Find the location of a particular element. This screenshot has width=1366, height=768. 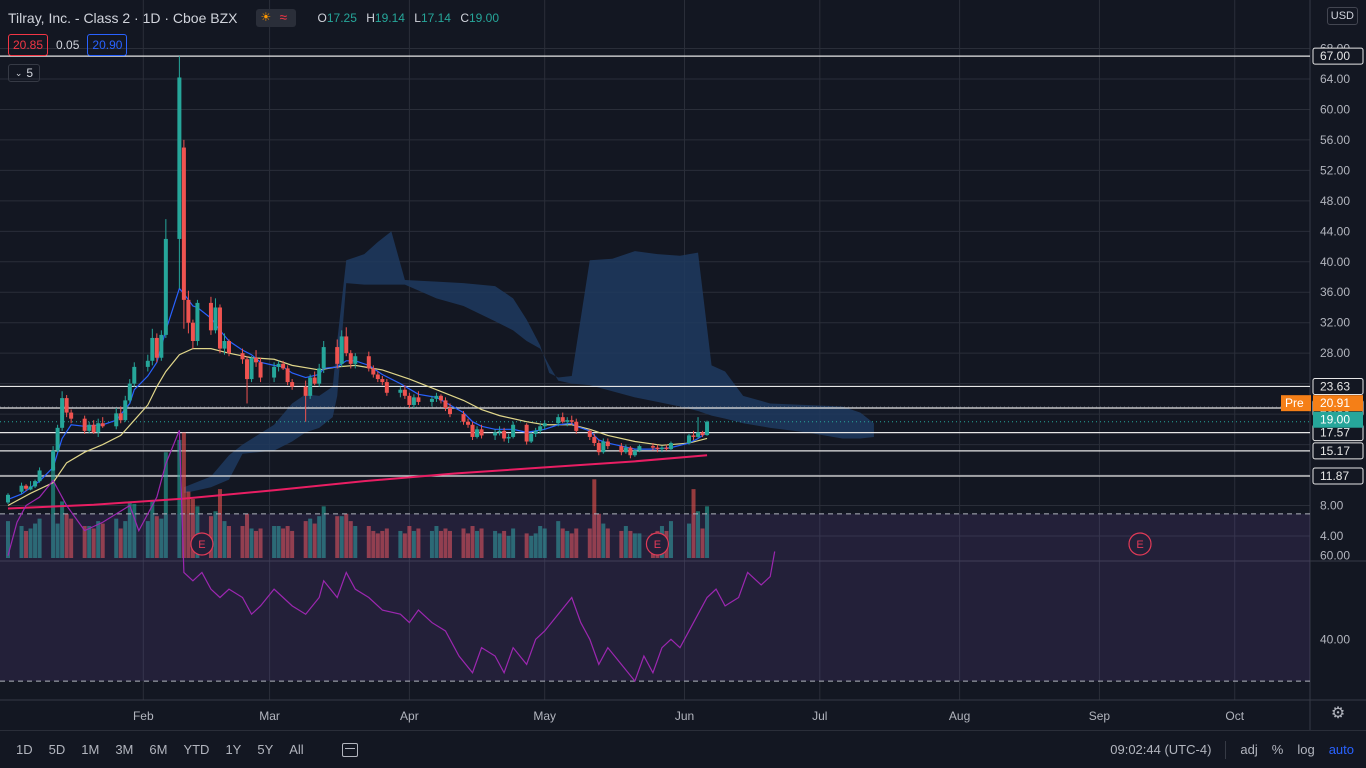

level-label-box is located at coordinates (1338, 476).